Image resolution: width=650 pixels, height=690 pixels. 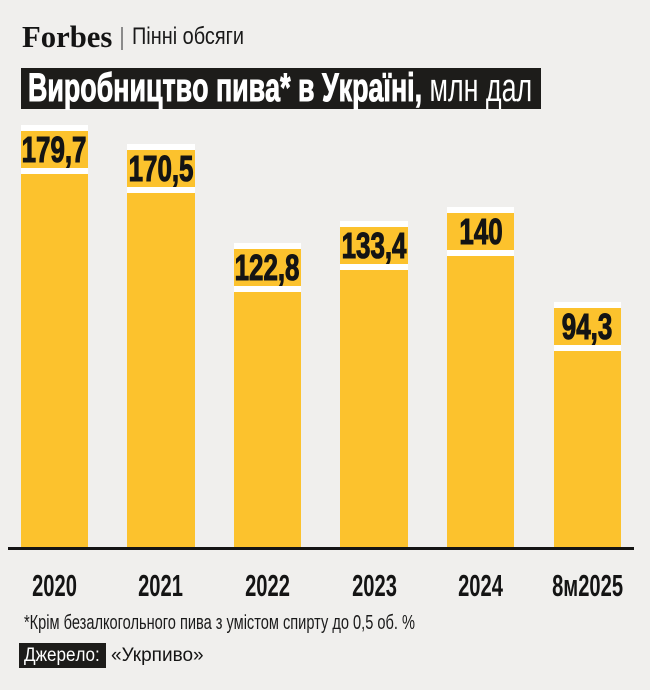 What do you see at coordinates (267, 419) in the screenshot?
I see `bar-2022` at bounding box center [267, 419].